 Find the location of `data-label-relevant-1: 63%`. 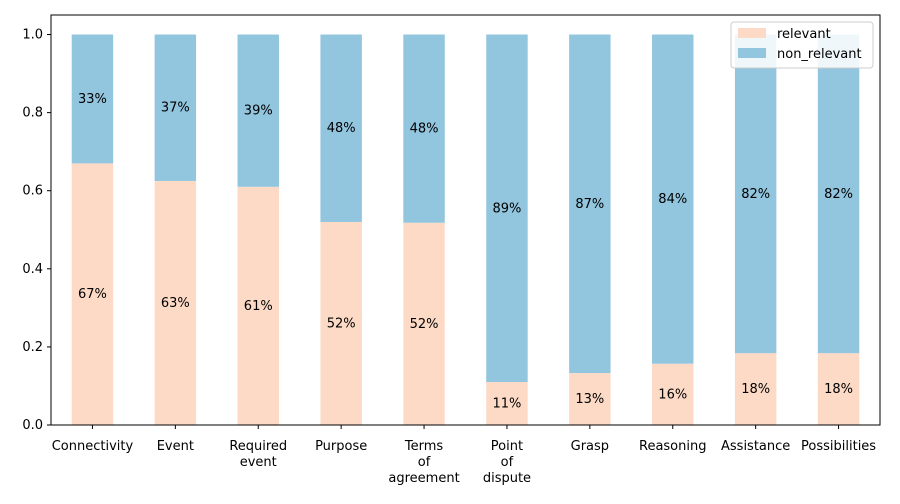

data-label-relevant-1: 63% is located at coordinates (175, 303).